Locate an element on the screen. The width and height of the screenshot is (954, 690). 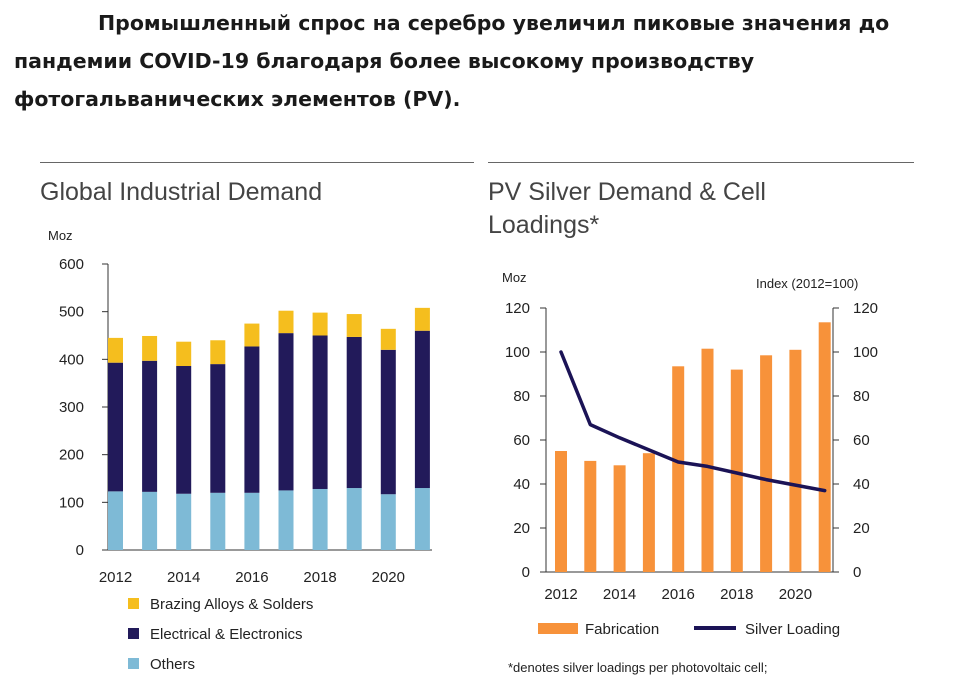
right-y-axis-label-left: Moz is located at coordinates (514, 277).